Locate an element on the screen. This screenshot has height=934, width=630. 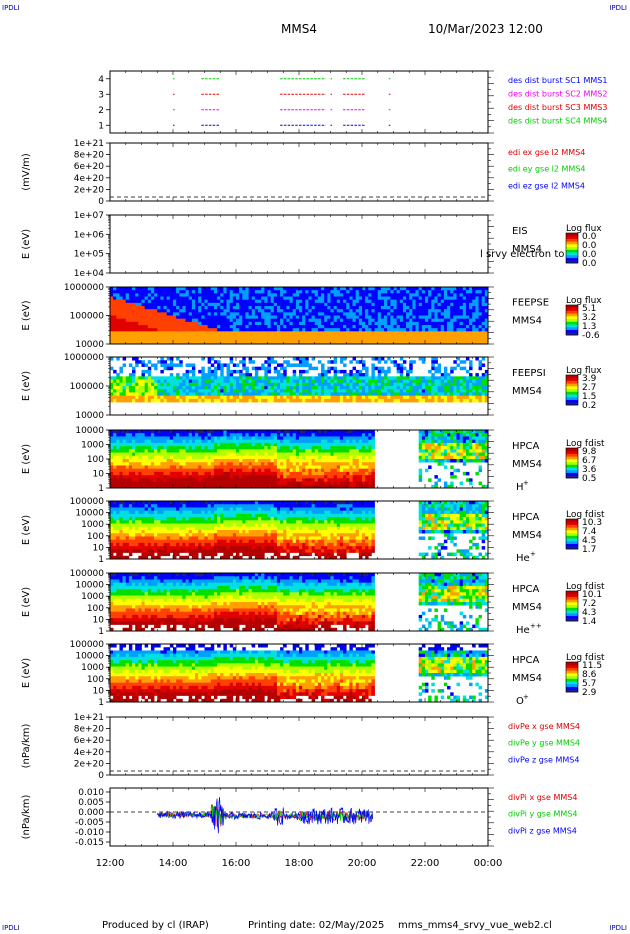
colorbar-tick-label: 2.7 is located at coordinates (589, 388).